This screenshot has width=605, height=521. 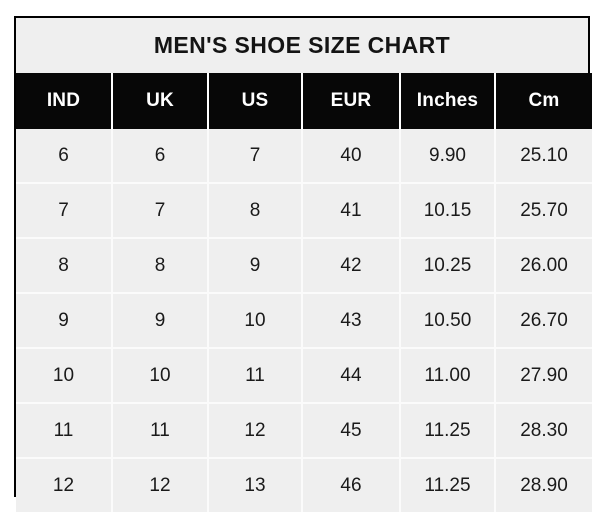 What do you see at coordinates (64, 156) in the screenshot?
I see `cell-ind: 6` at bounding box center [64, 156].